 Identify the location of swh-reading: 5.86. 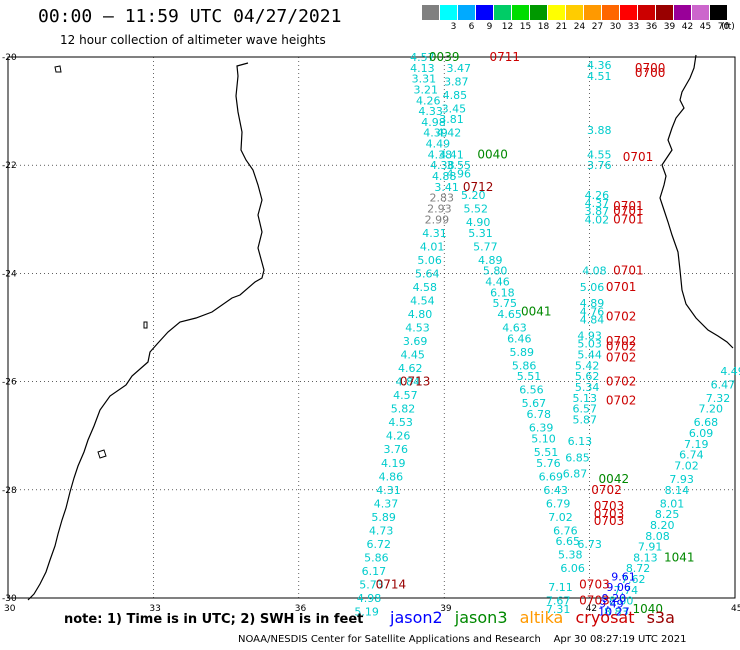
(524, 365).